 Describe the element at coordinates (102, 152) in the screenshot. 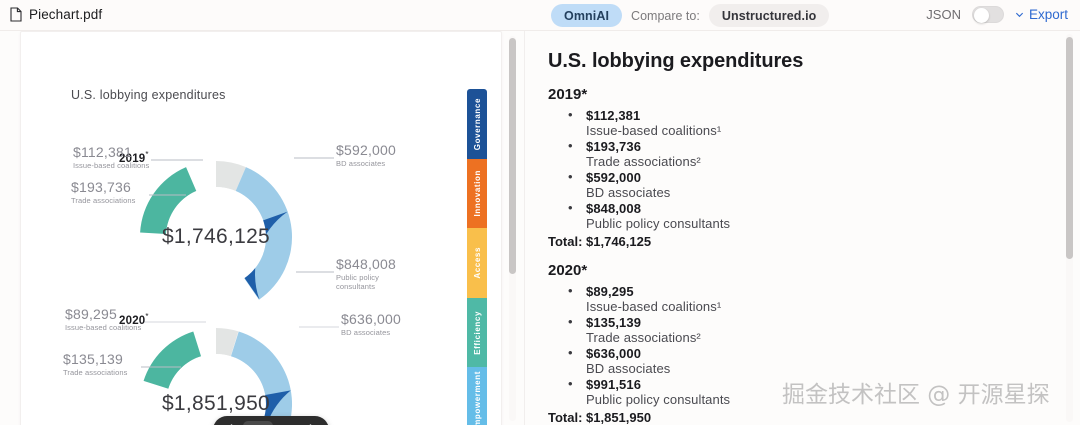

I see `callout-amount: $112,381` at that location.